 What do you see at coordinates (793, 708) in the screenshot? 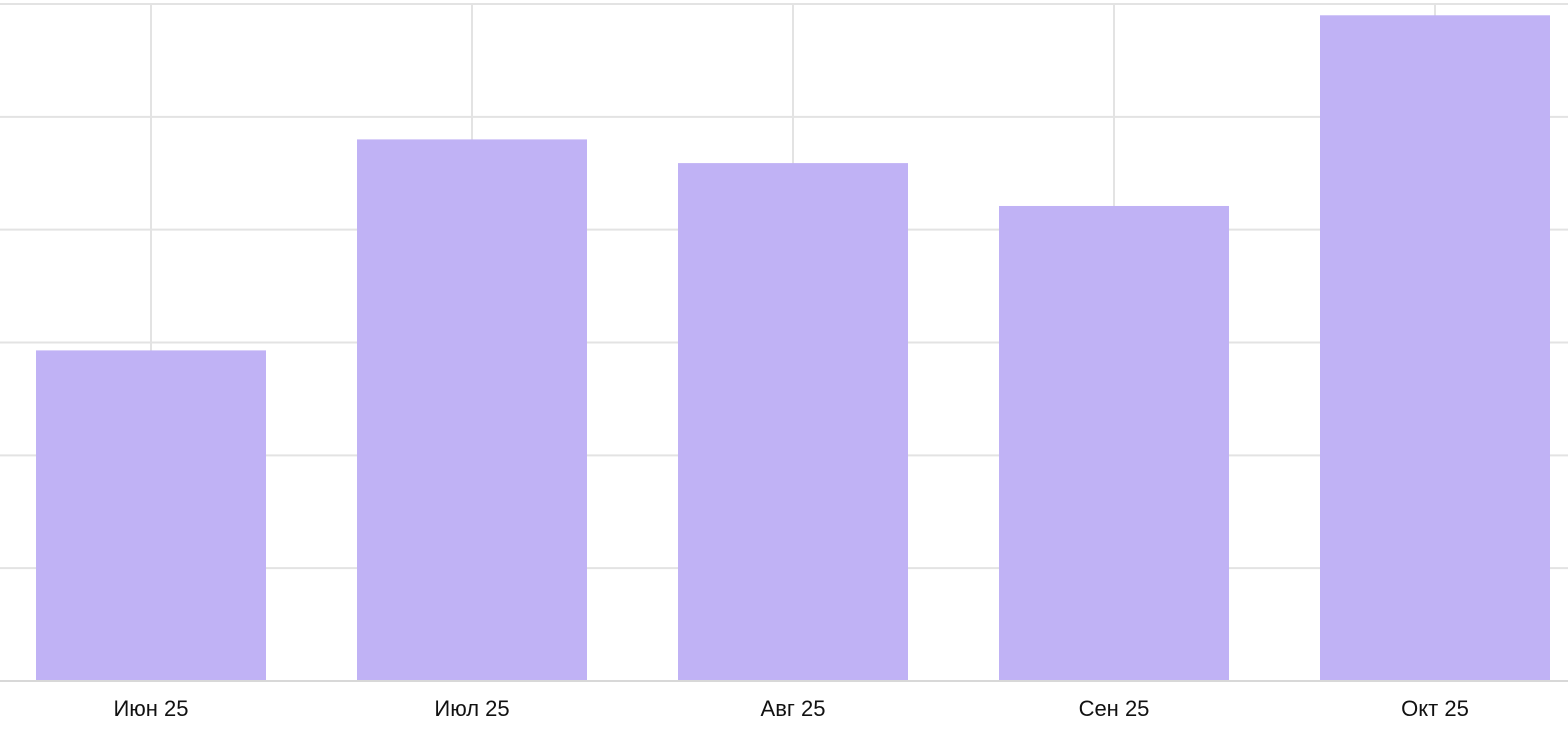
I see `x-tick-label: Авг 25` at bounding box center [793, 708].